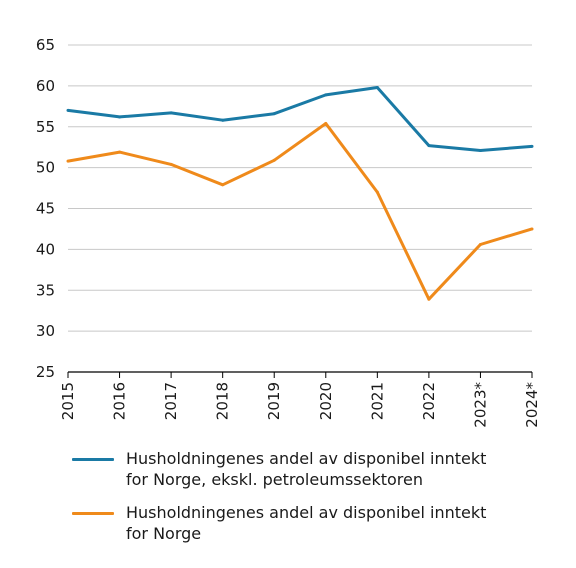 The height and width of the screenshot is (568, 576). I want to click on y-tick-label: 35, so click(45, 290).